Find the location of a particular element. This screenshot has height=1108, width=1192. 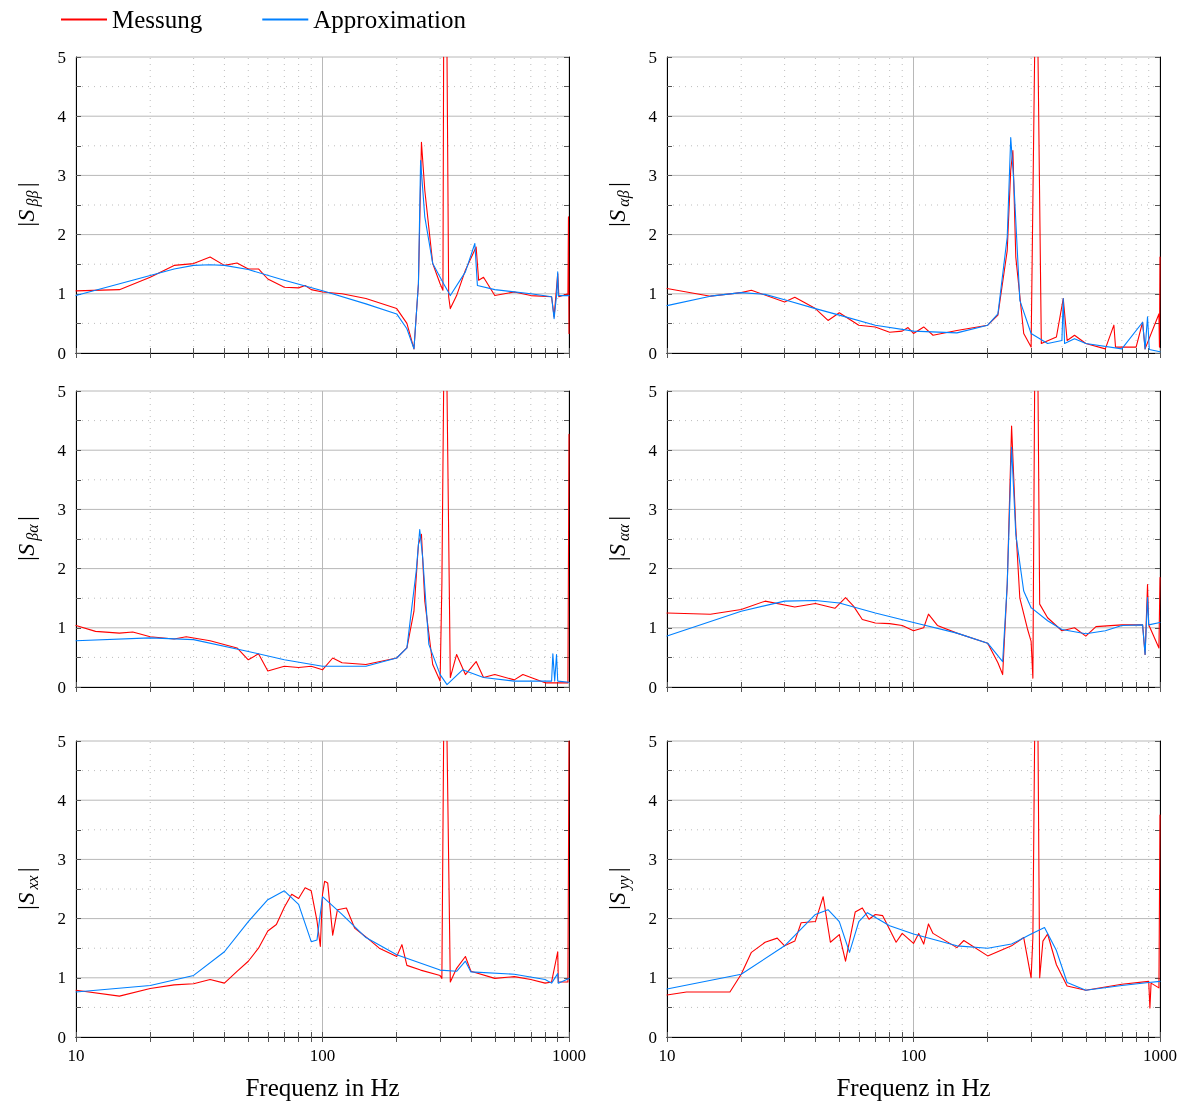

y-axis-title: |Sβα| is located at coordinates (27, 539).